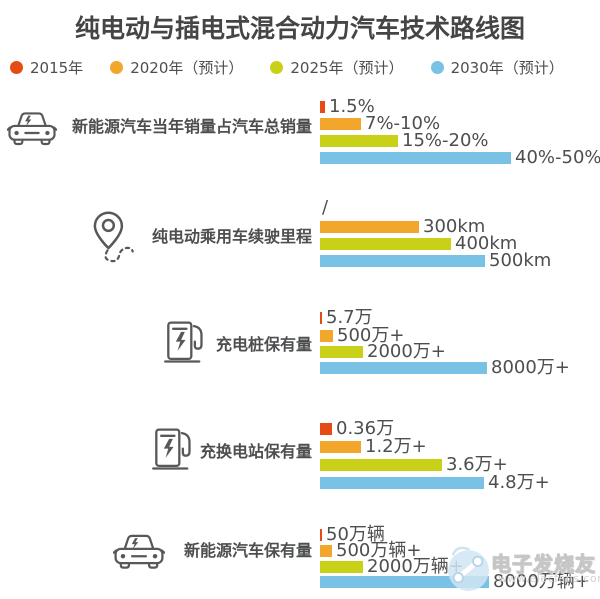 Image resolution: width=600 pixels, height=599 pixels. Describe the element at coordinates (187, 68) in the screenshot. I see `legend-item-label: 2020年（预计）` at that location.